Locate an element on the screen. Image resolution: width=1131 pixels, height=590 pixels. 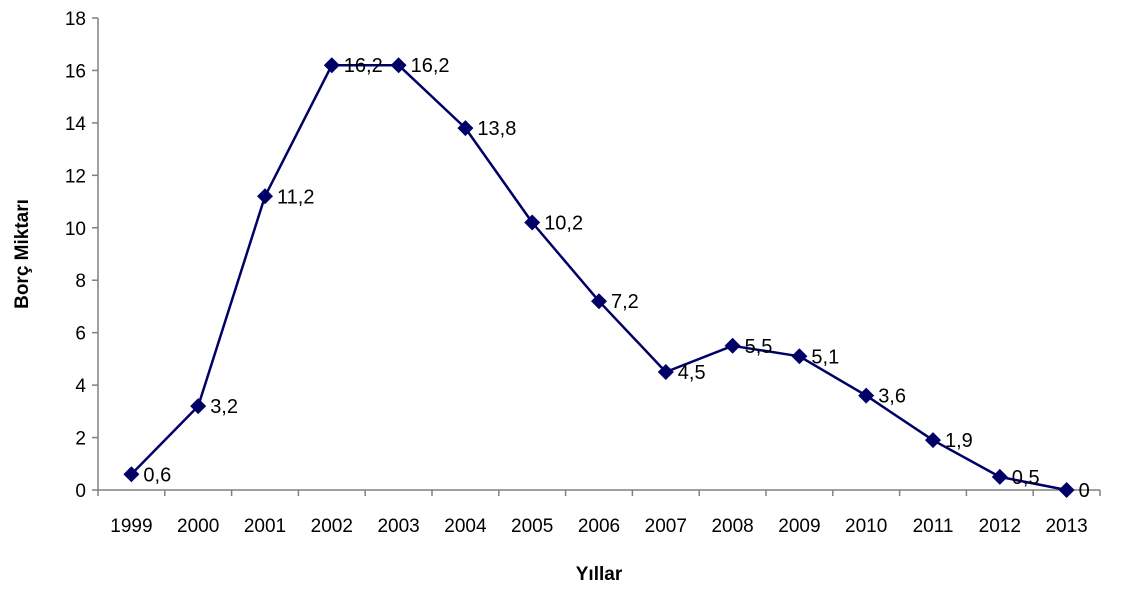
x-tick-label: 2007 is located at coordinates (666, 526).